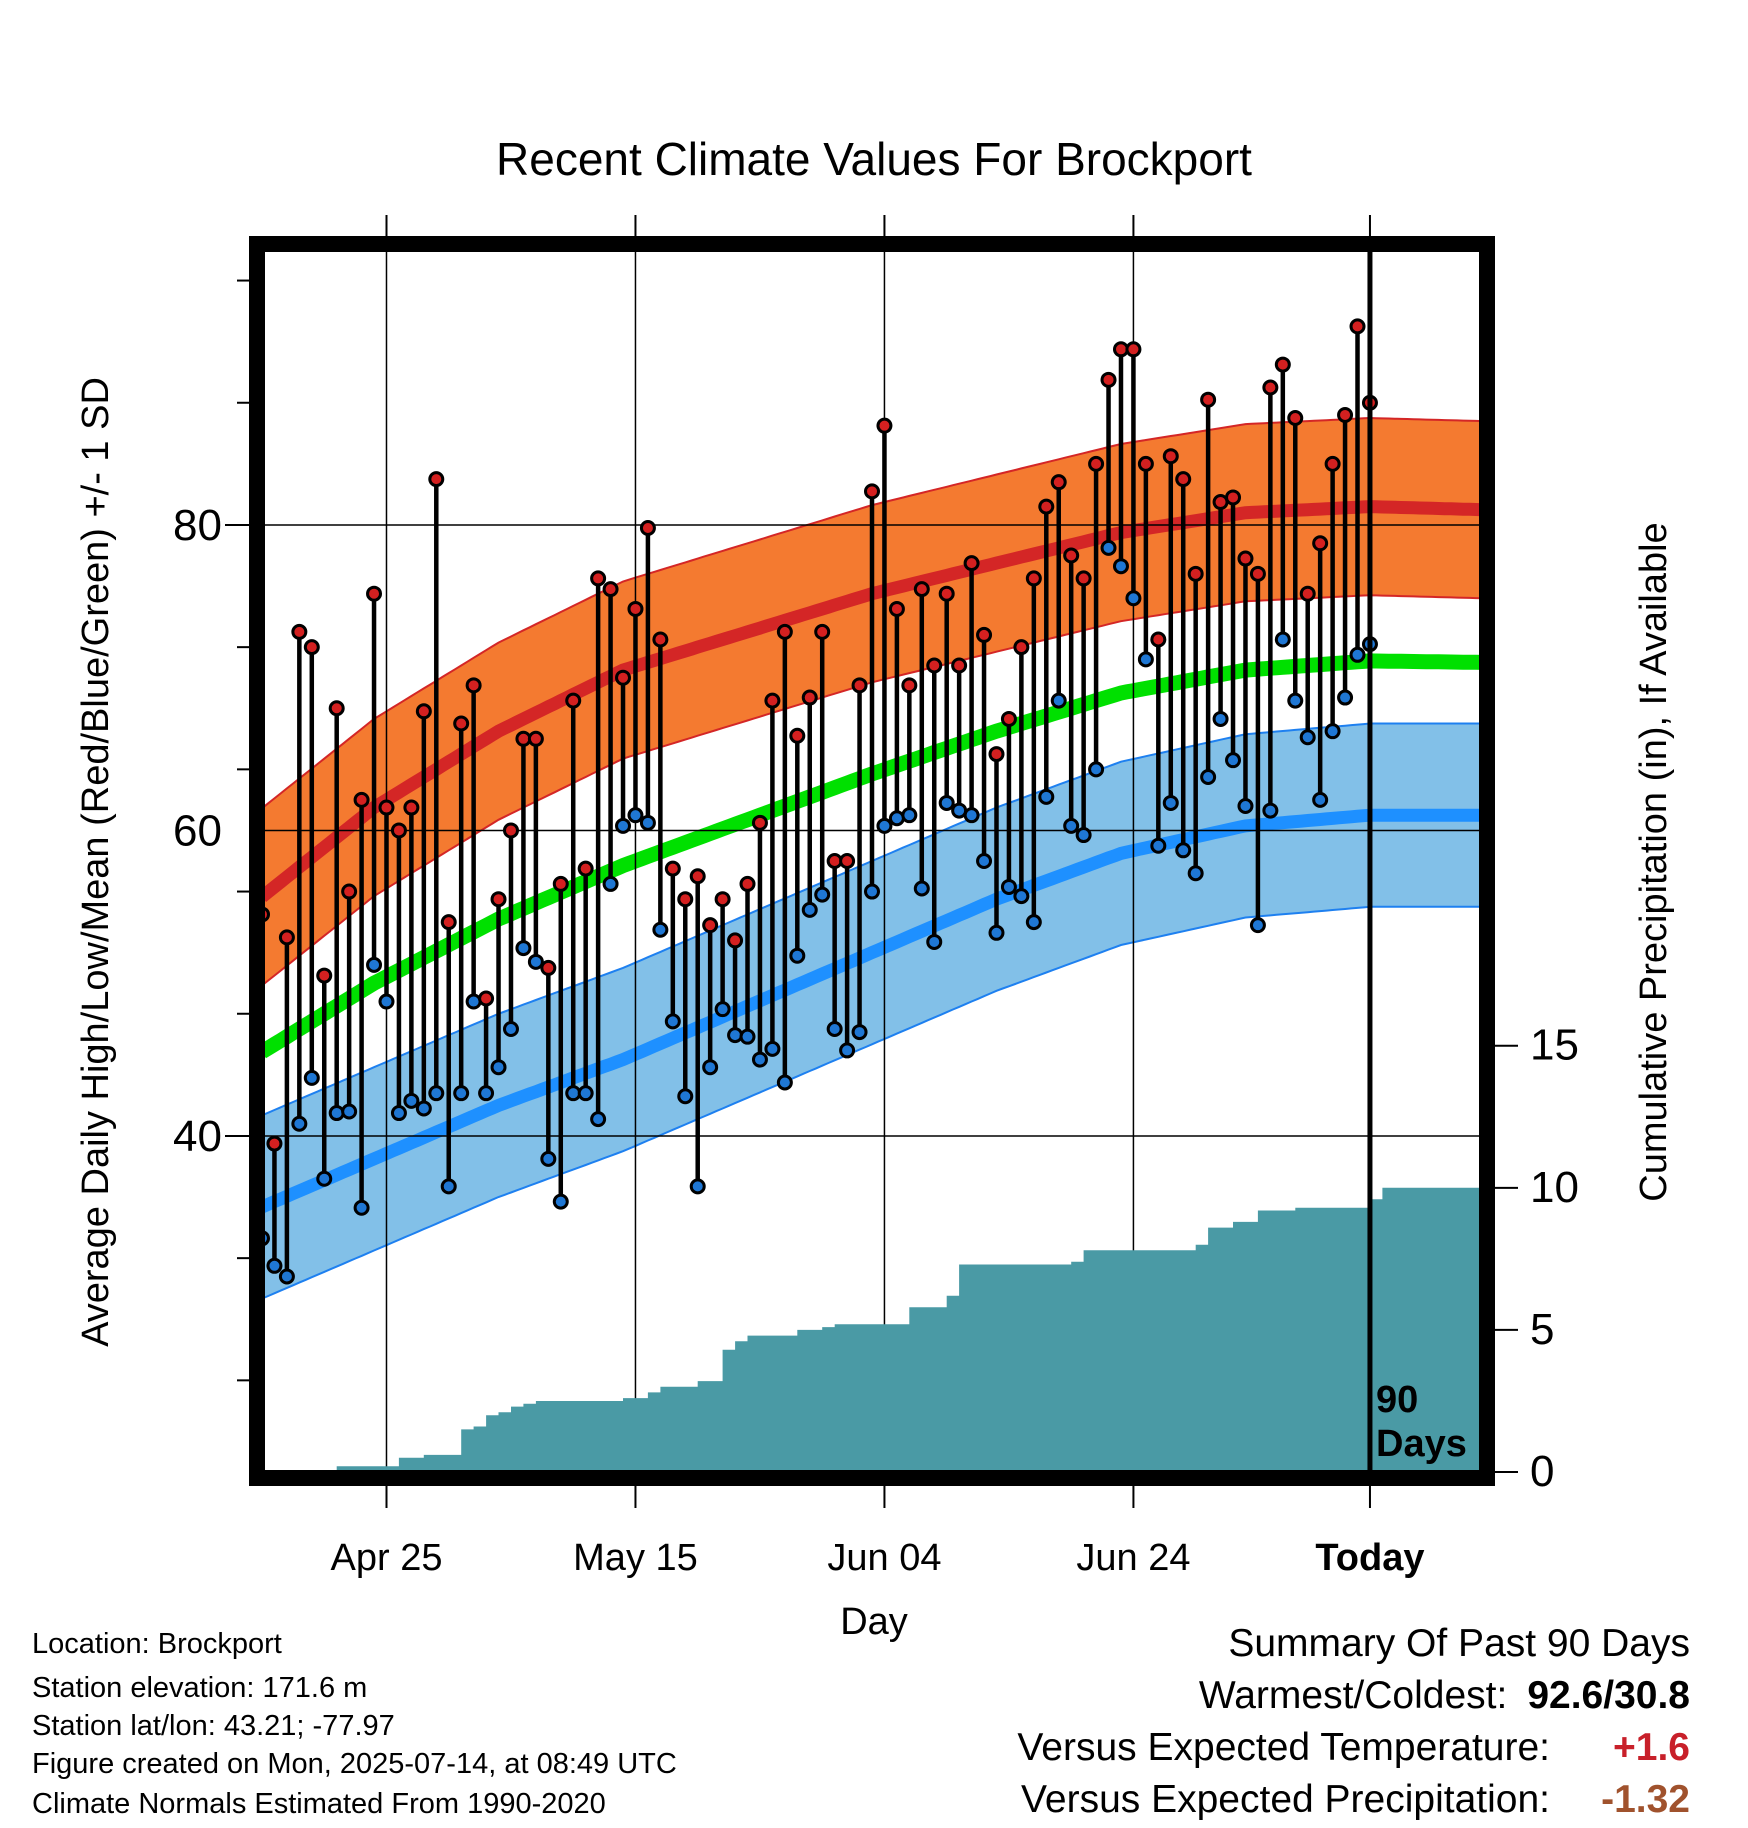 Image resolution: width=1748 pixels, height=1828 pixels. What do you see at coordinates (872, 1329) in the screenshot?
I see `cumulative-precipitation-area` at bounding box center [872, 1329].